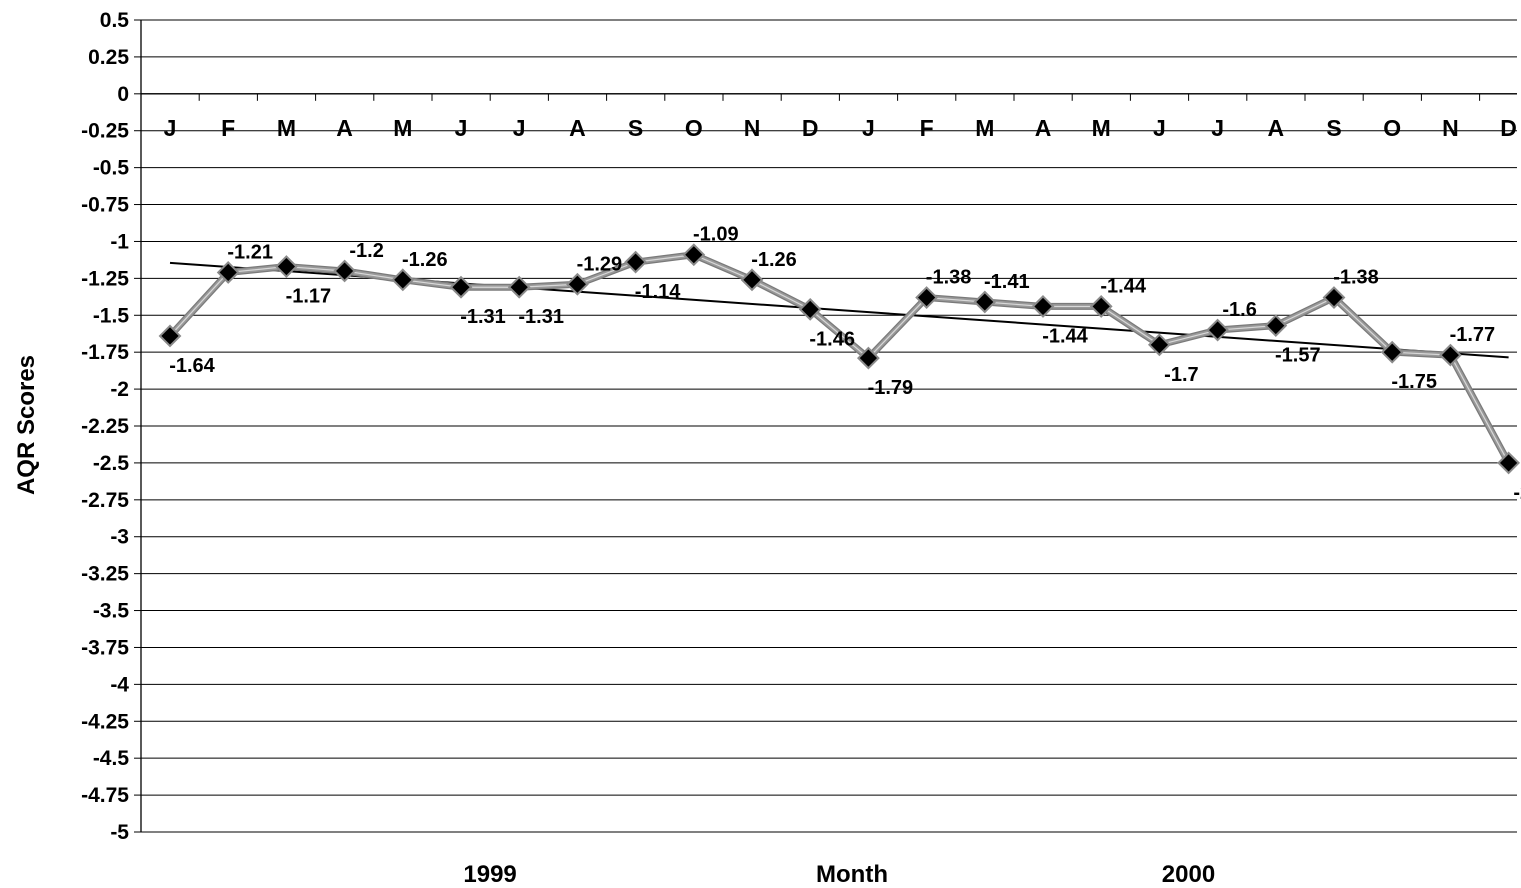 The height and width of the screenshot is (888, 1521). Describe the element at coordinates (105, 795) in the screenshot. I see `y-tick-label: -4.75` at that location.